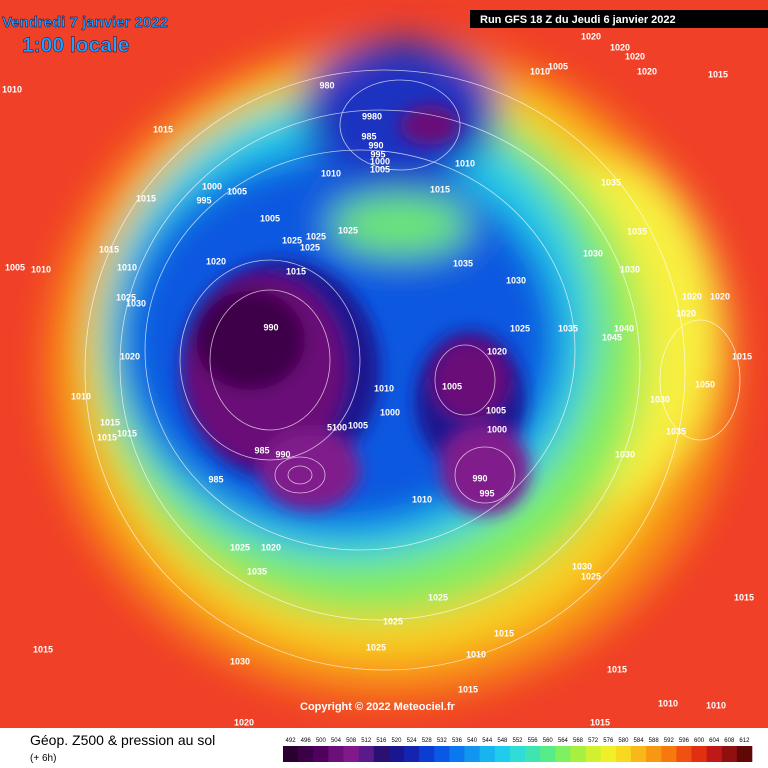 The image size is (768, 768). Describe the element at coordinates (729, 741) in the screenshot. I see `colorbar-label: 608` at that location.